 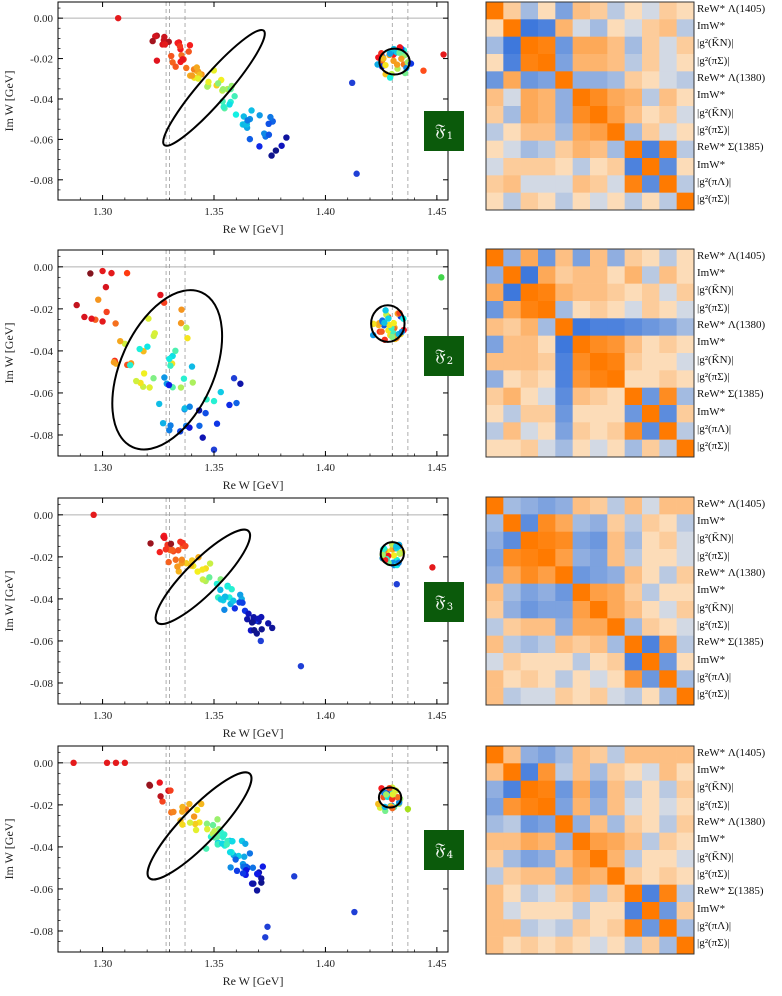 I want to click on x-axis-label: Re W [GeV], so click(x=253, y=485).